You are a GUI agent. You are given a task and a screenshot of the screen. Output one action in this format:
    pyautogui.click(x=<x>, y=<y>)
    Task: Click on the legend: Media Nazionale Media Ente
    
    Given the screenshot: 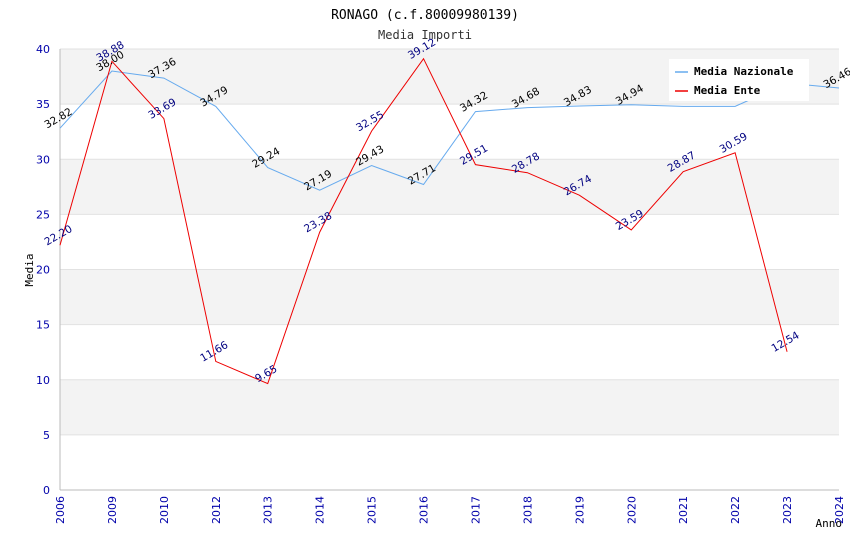 What is the action you would take?
    pyautogui.click(x=739, y=80)
    